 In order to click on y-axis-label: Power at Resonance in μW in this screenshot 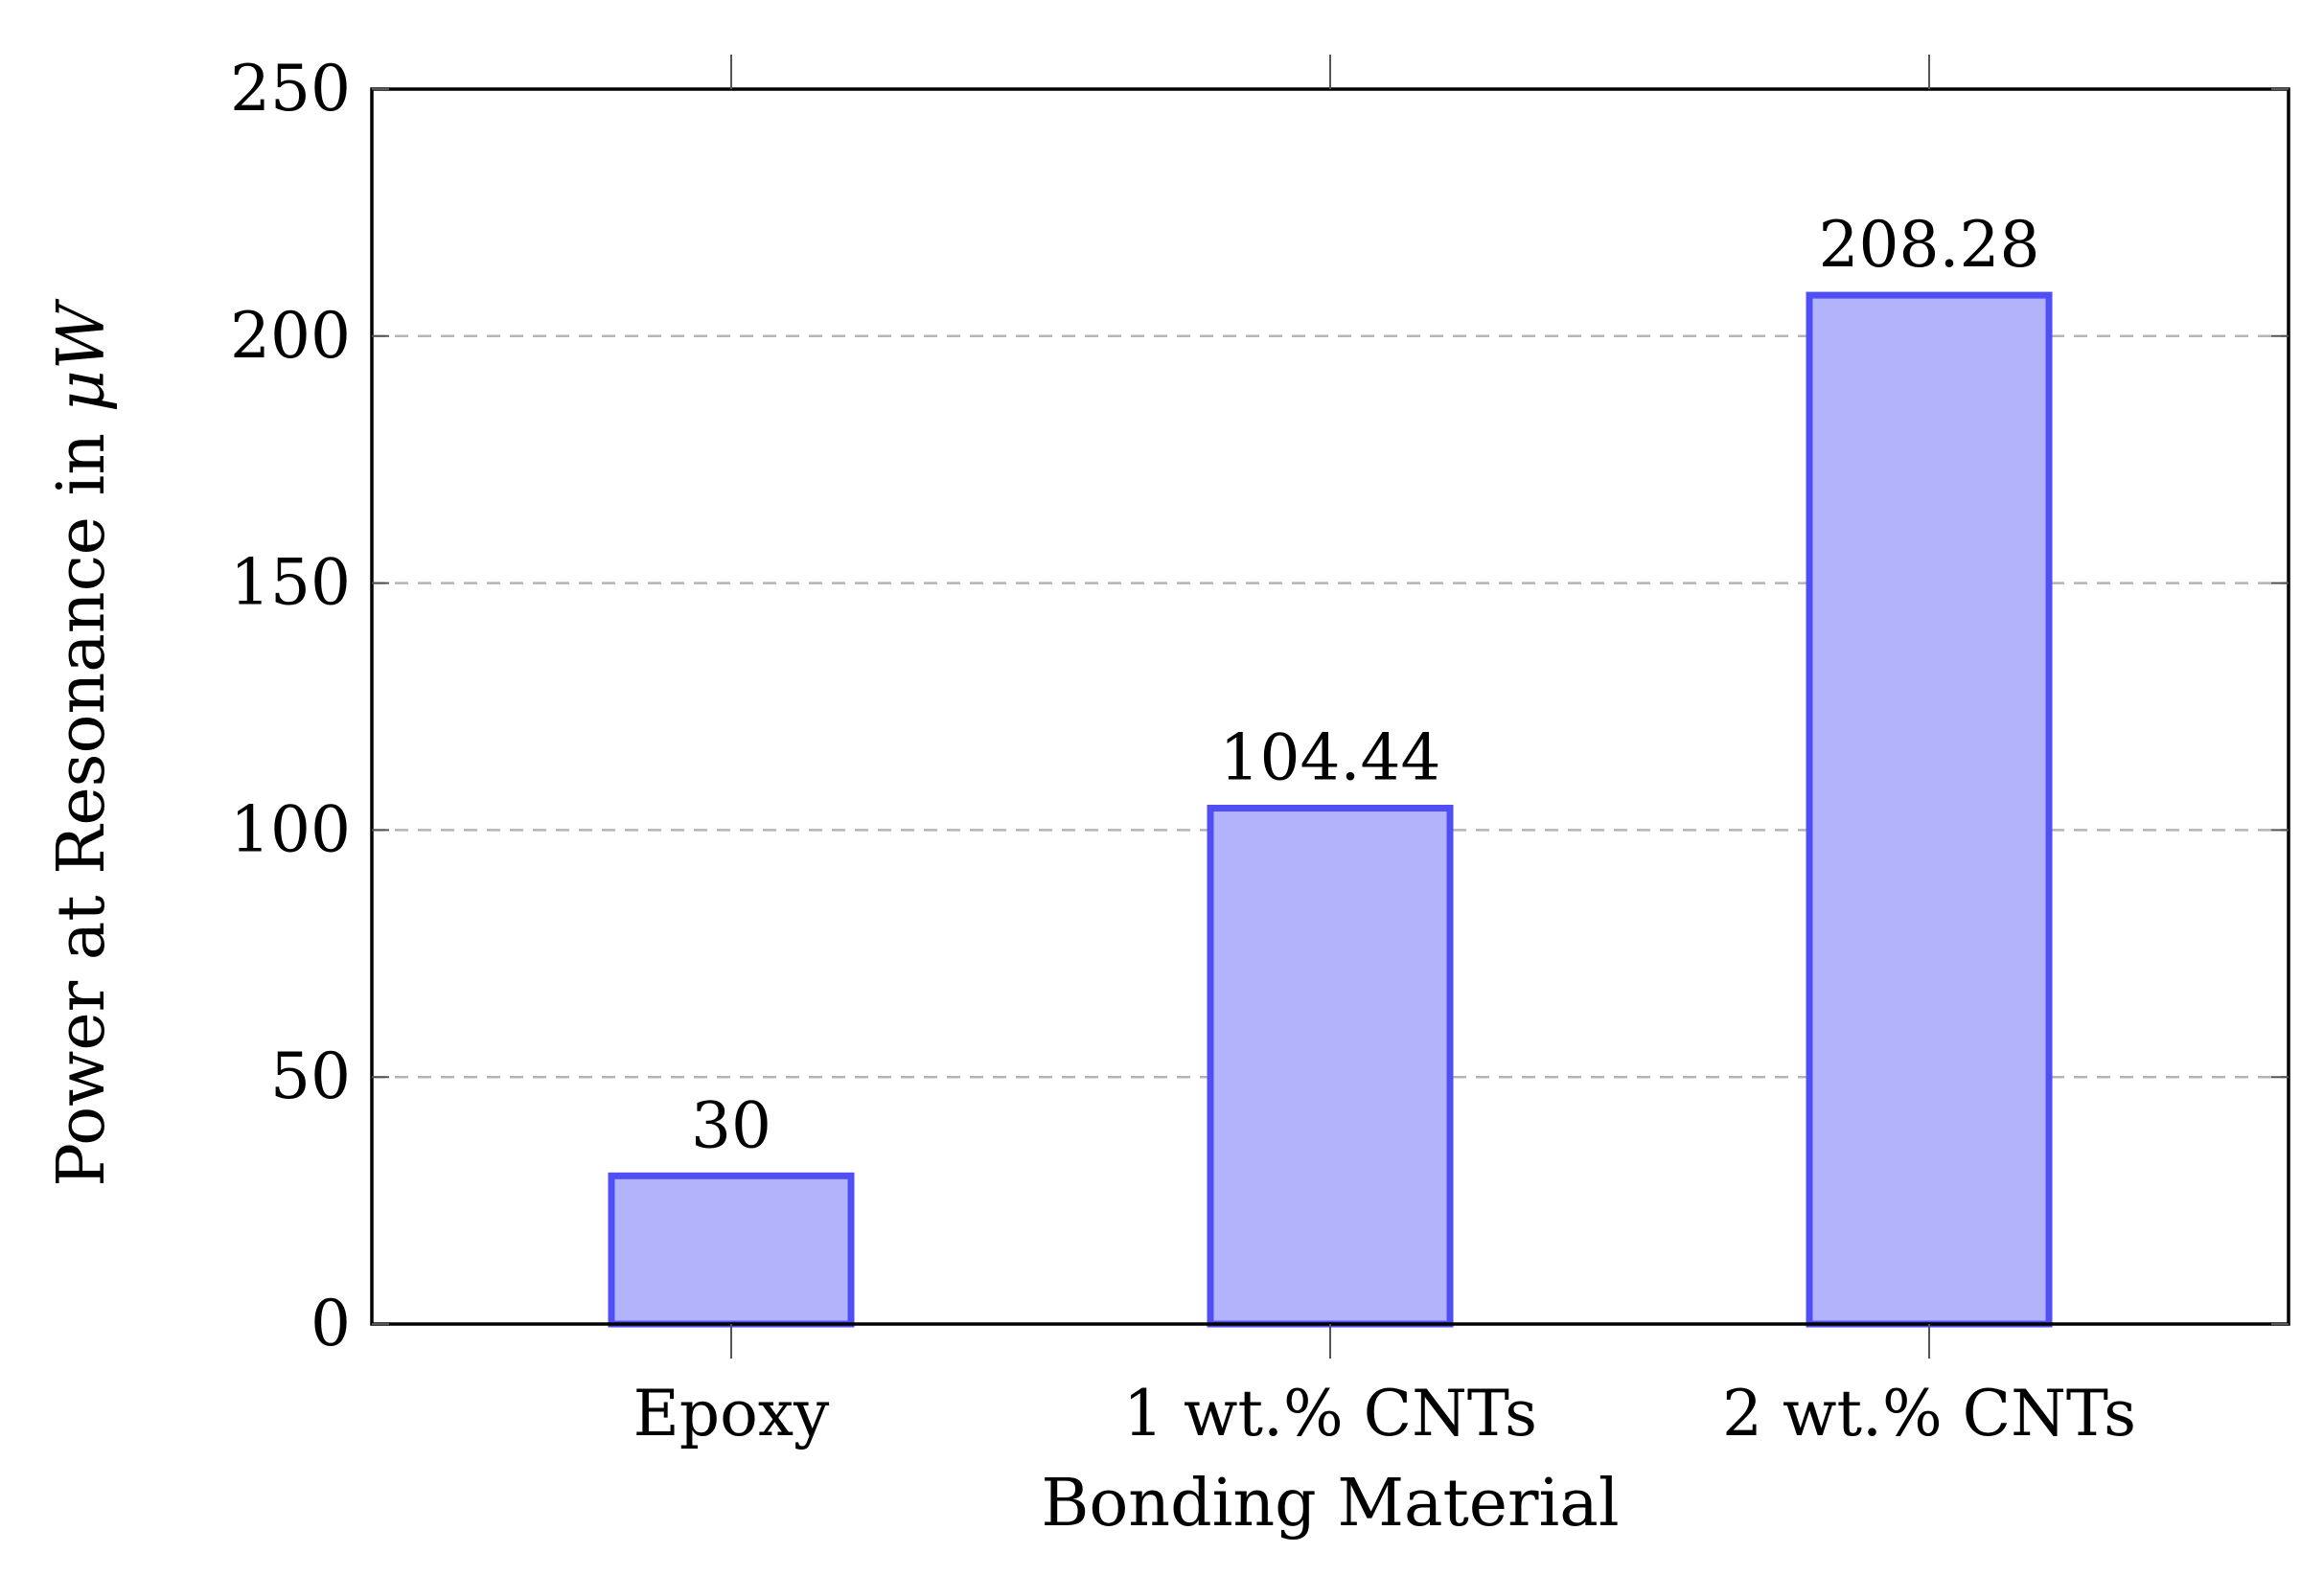, I will do `click(82, 742)`.